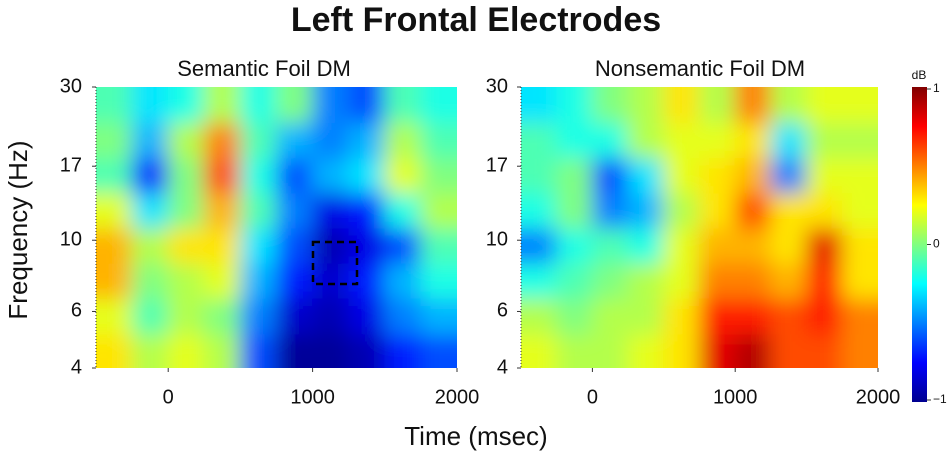  Describe the element at coordinates (18, 229) in the screenshot. I see `y-axis-label: Frequency (Hz)` at that location.